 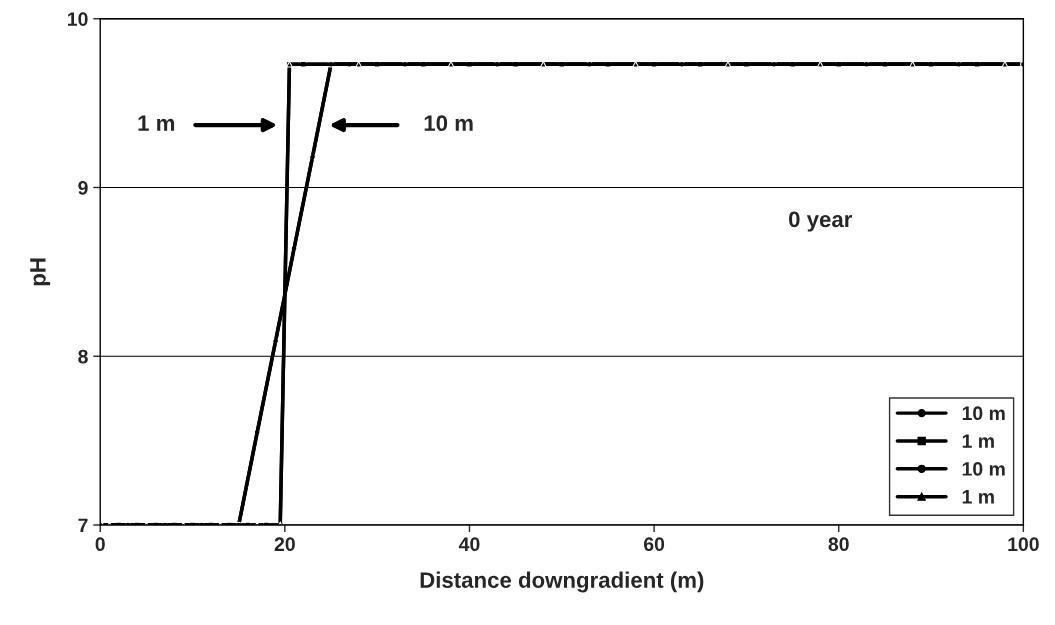 What do you see at coordinates (469, 544) in the screenshot?
I see `x-tick-label: 40` at bounding box center [469, 544].